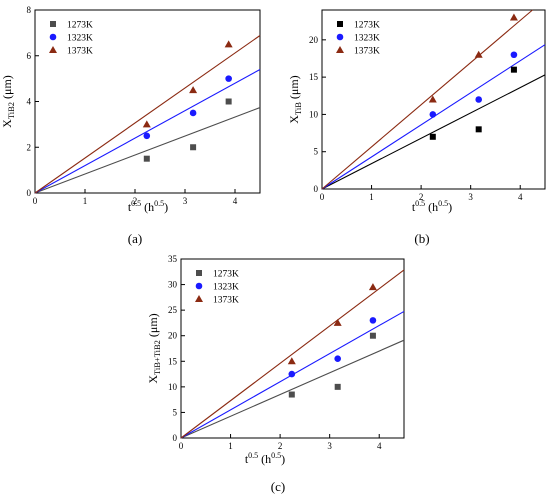 The height and width of the screenshot is (497, 550). What do you see at coordinates (173, 259) in the screenshot?
I see `y-tick-label: 35` at bounding box center [173, 259].